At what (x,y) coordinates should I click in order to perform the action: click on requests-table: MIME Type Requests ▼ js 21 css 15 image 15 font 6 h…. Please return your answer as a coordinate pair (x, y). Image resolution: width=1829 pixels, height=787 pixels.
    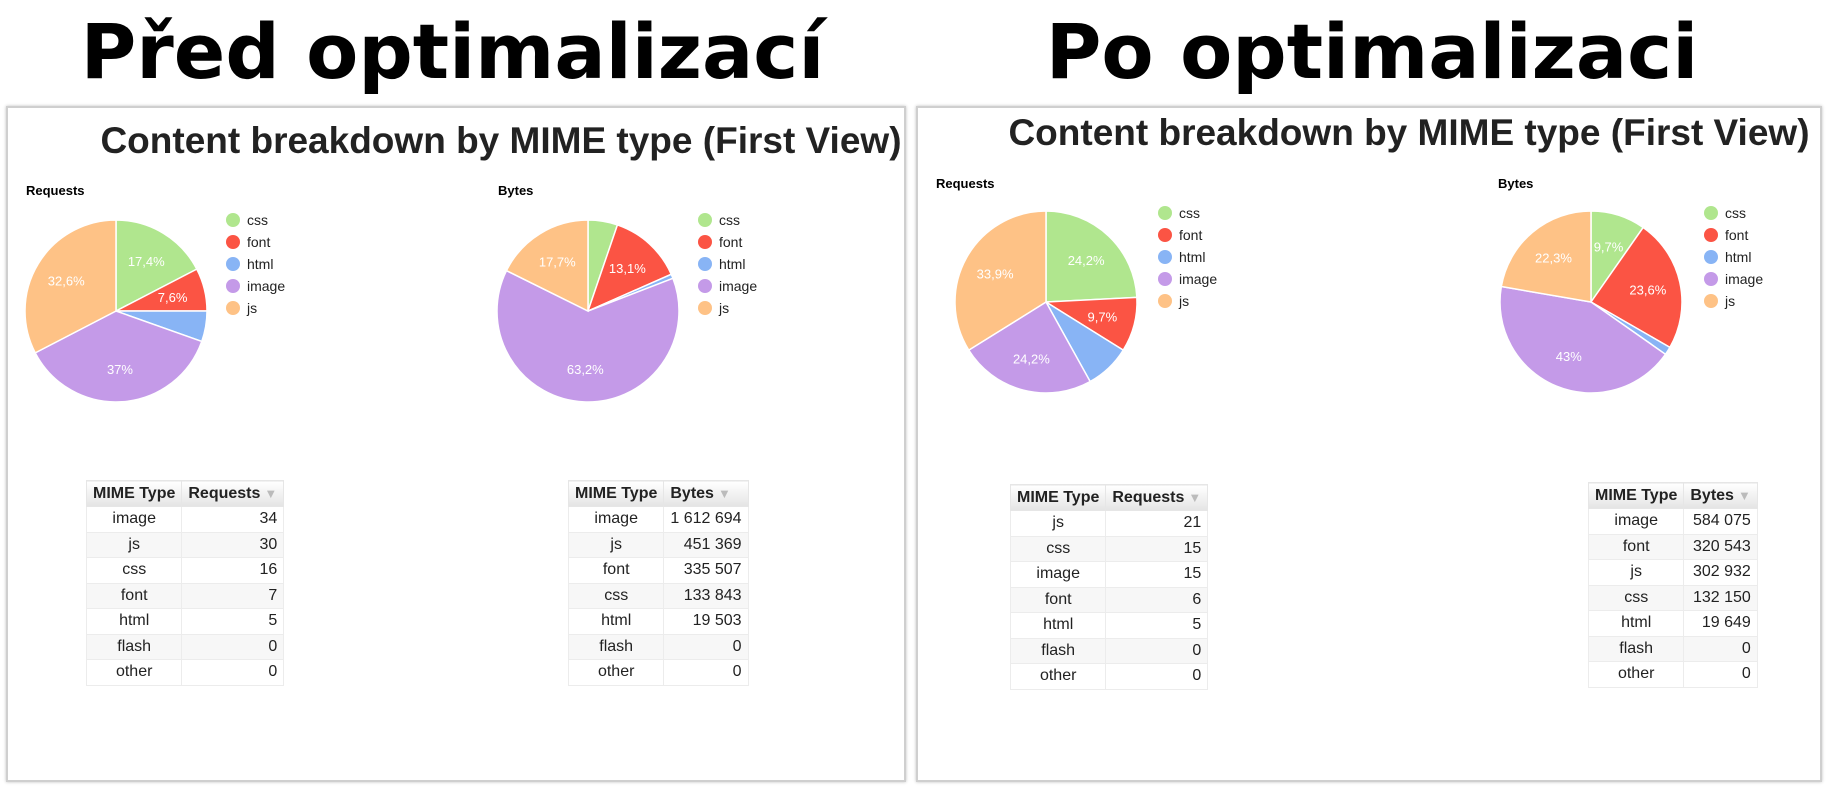
    Looking at the image, I should click on (1109, 587).